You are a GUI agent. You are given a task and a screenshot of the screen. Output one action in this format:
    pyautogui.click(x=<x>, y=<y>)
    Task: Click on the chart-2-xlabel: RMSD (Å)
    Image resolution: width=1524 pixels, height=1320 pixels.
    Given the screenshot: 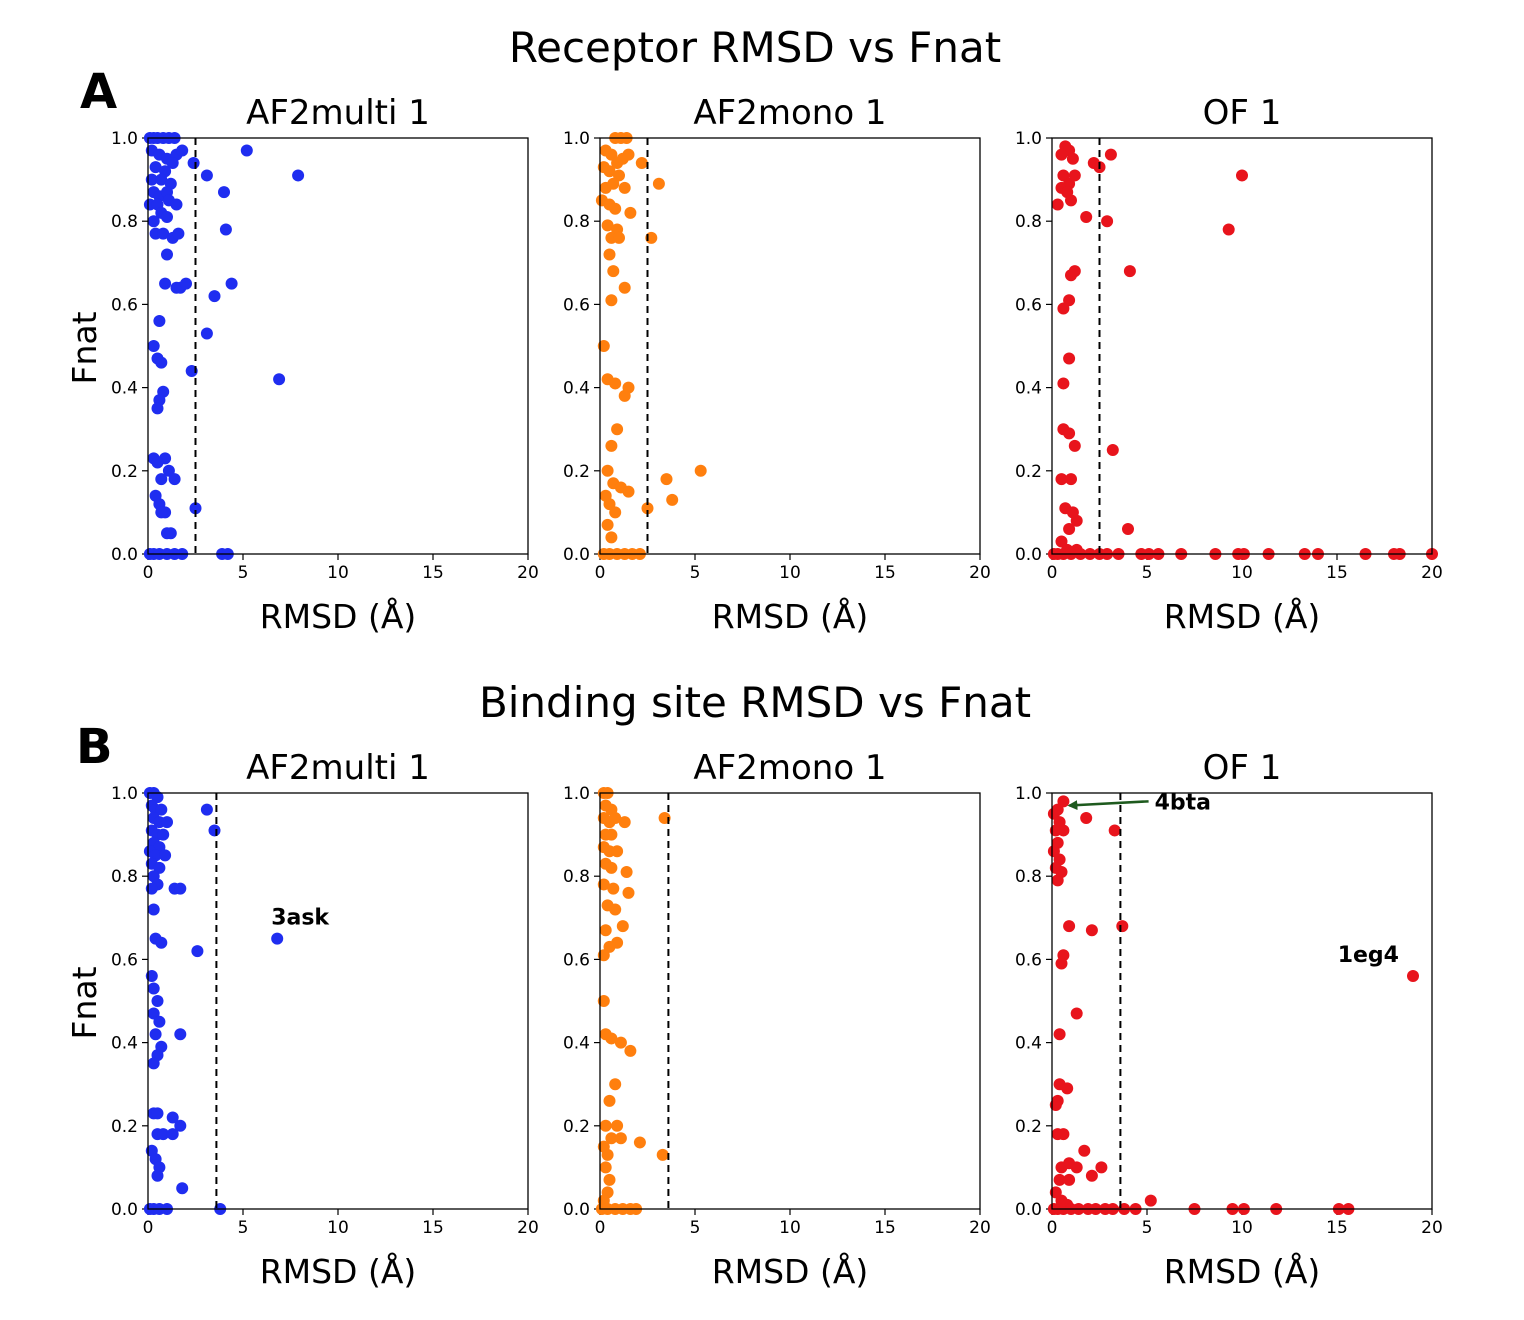 What is the action you would take?
    pyautogui.click(x=790, y=616)
    